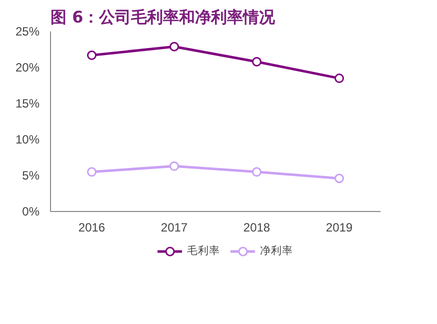  I want to click on legend-label: 毛利率, so click(203, 251).